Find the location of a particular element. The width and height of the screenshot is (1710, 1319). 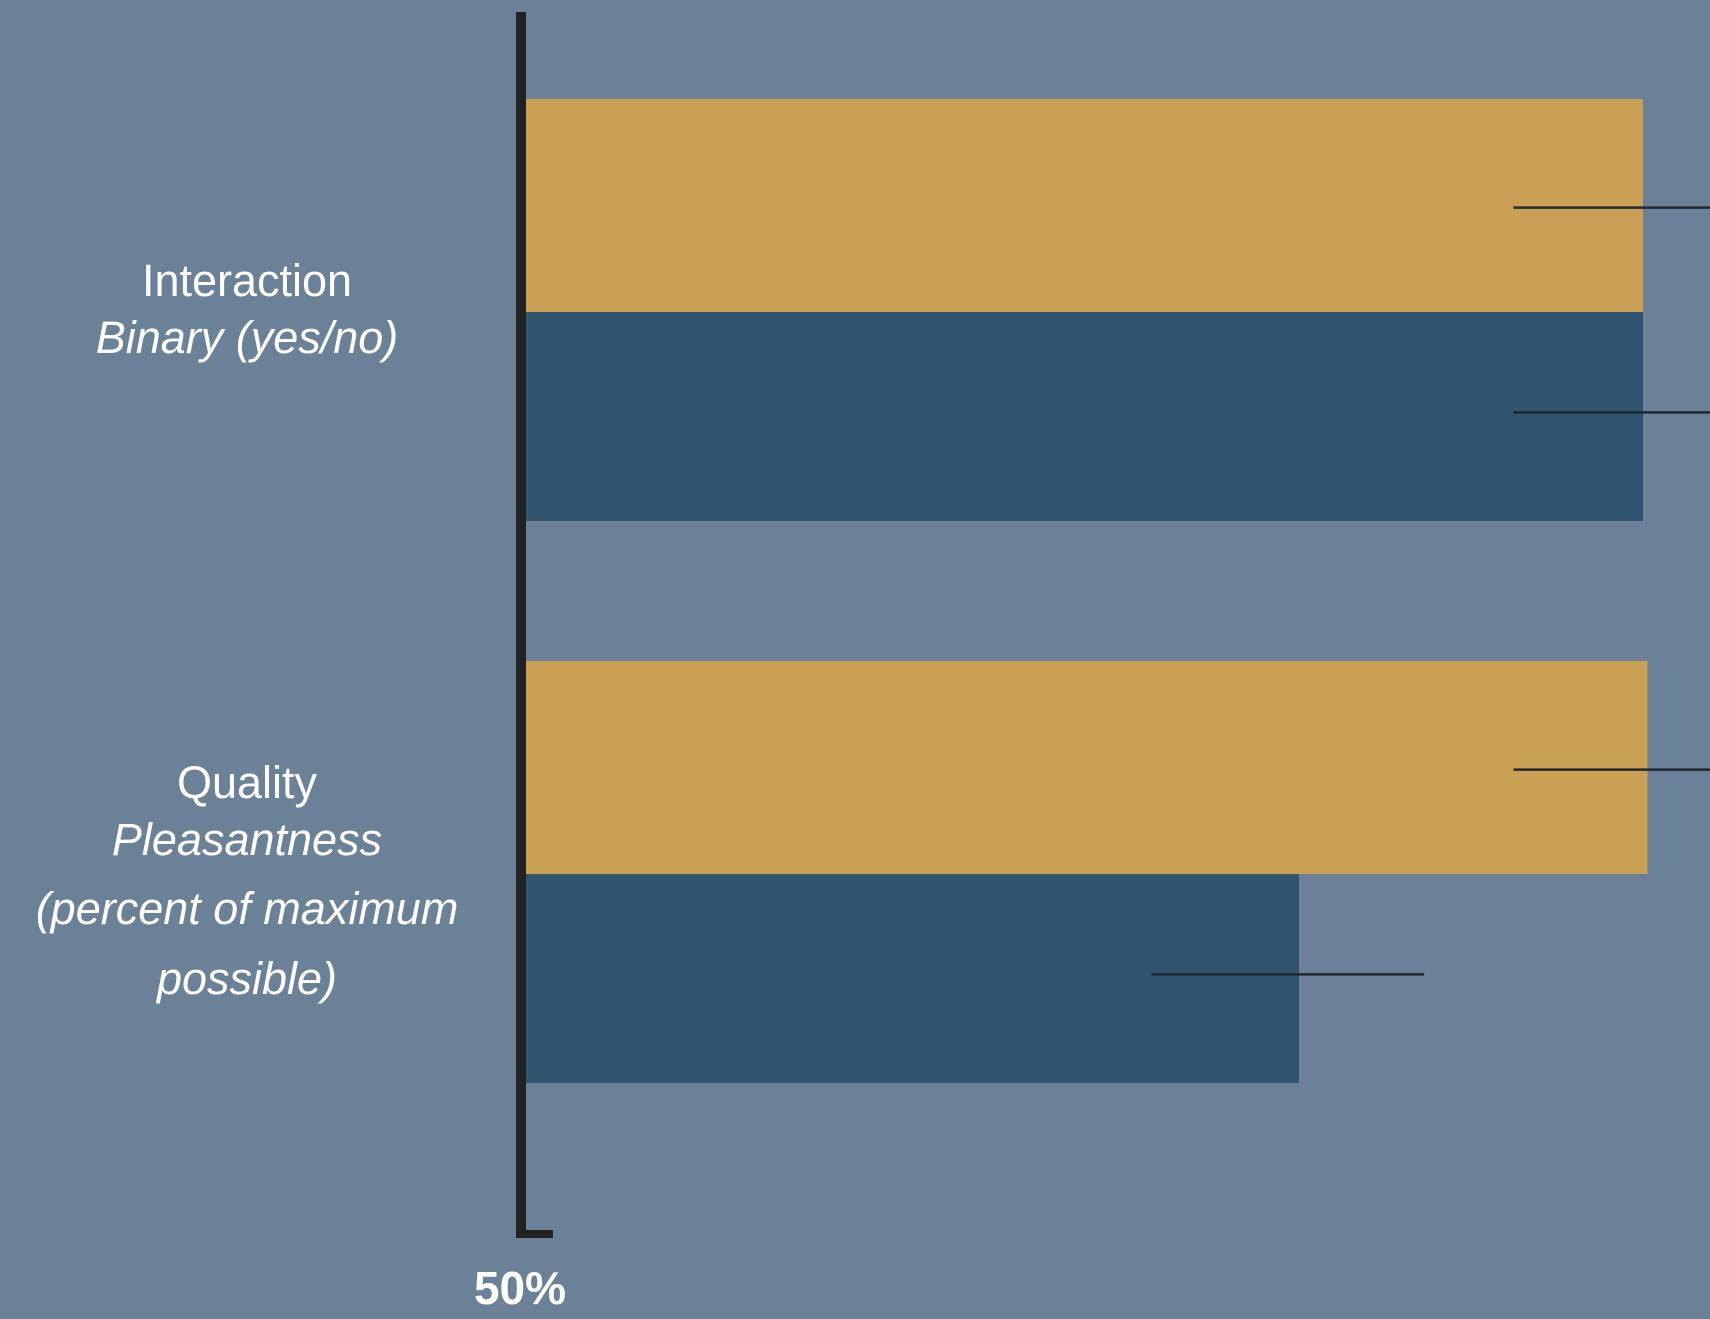

category-sub-label: Binary (yes/no) is located at coordinates (247, 337).